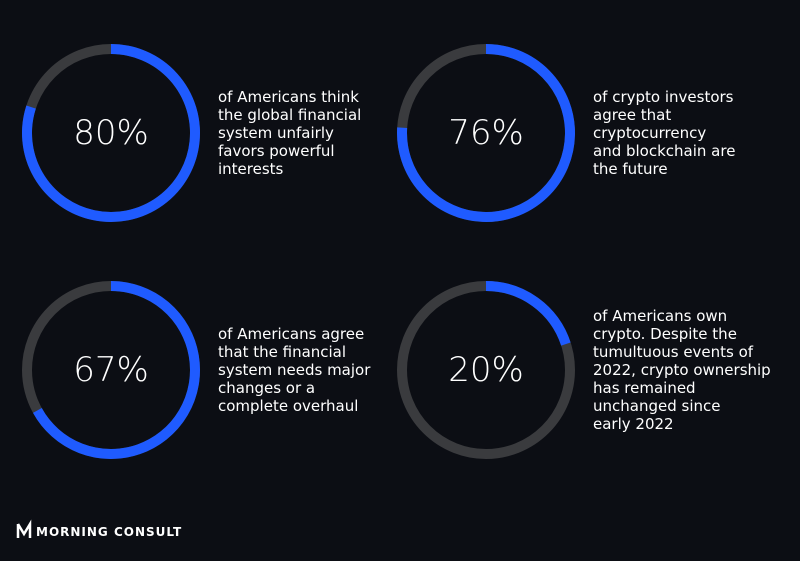 Image resolution: width=800 pixels, height=561 pixels. What do you see at coordinates (288, 97) in the screenshot?
I see `description-line: of Americans think` at bounding box center [288, 97].